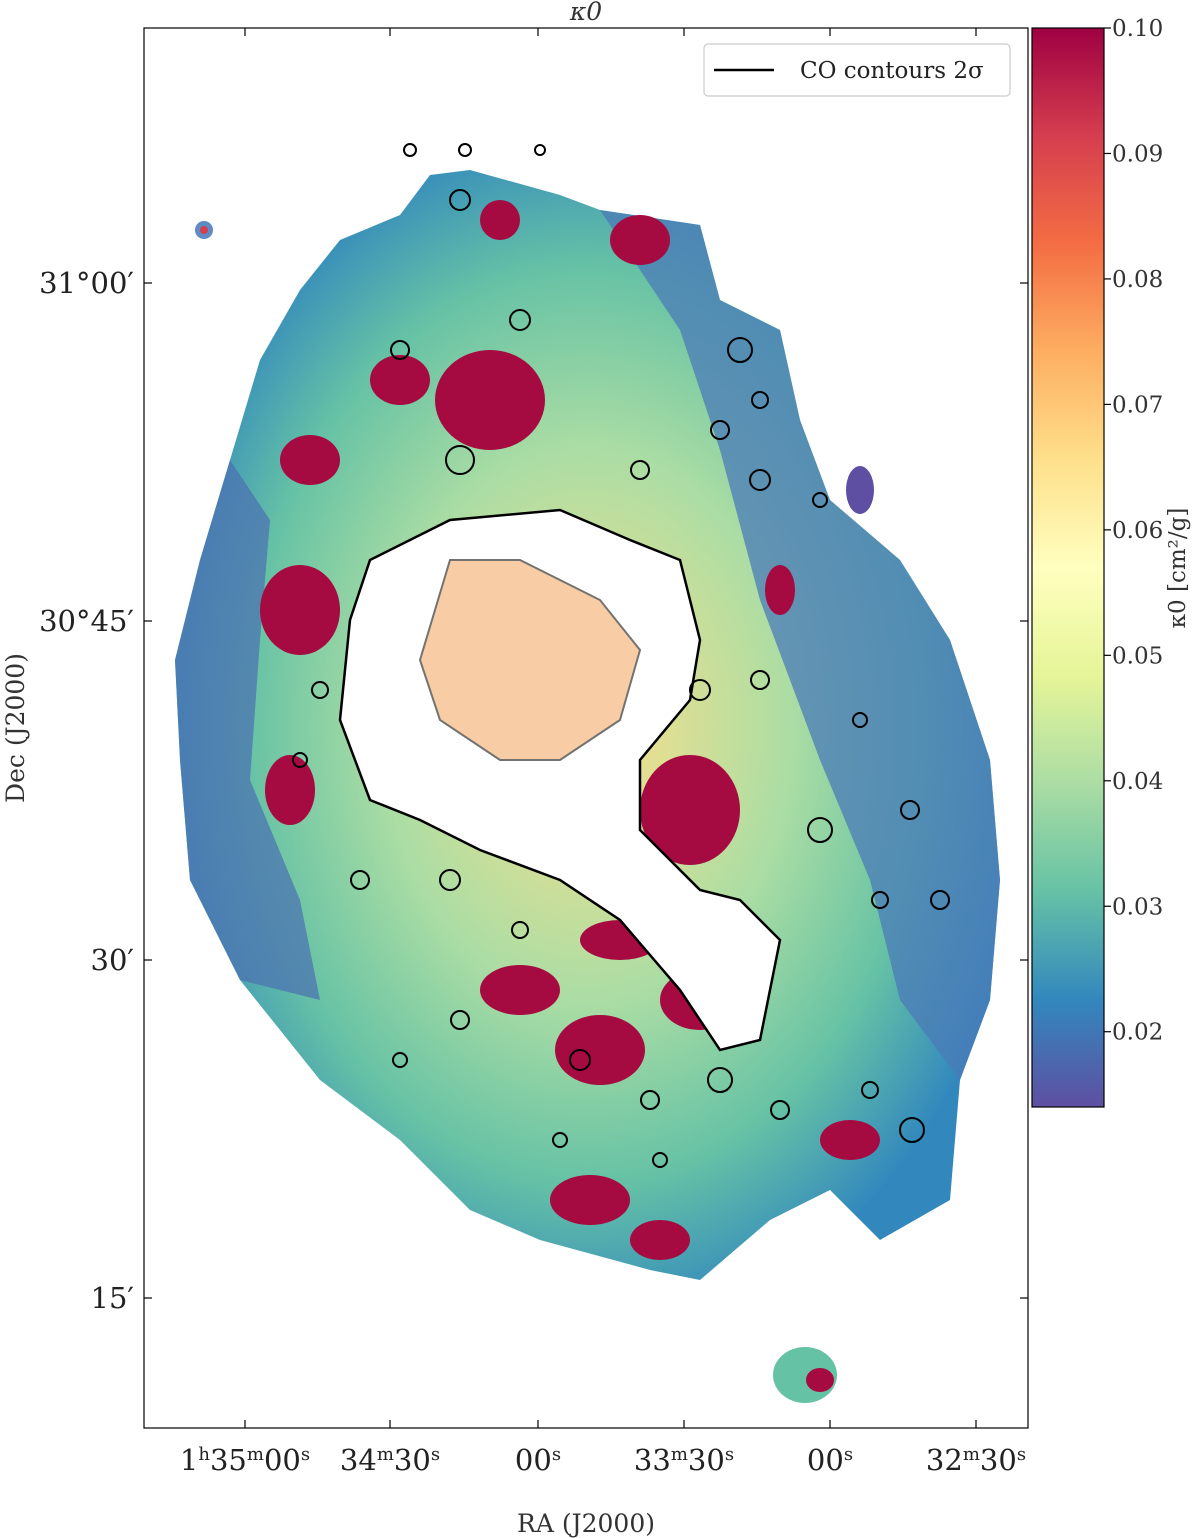 The height and width of the screenshot is (1538, 1200). Describe the element at coordinates (1137, 29) in the screenshot. I see `colorbar-tick-label: 0.10` at that location.